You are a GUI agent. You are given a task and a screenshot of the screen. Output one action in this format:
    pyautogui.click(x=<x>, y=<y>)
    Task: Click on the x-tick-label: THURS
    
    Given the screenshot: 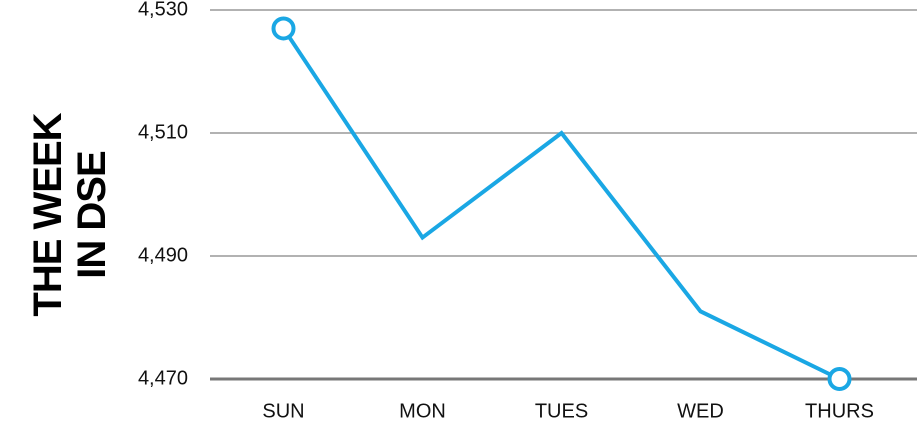 What is the action you would take?
    pyautogui.click(x=839, y=411)
    